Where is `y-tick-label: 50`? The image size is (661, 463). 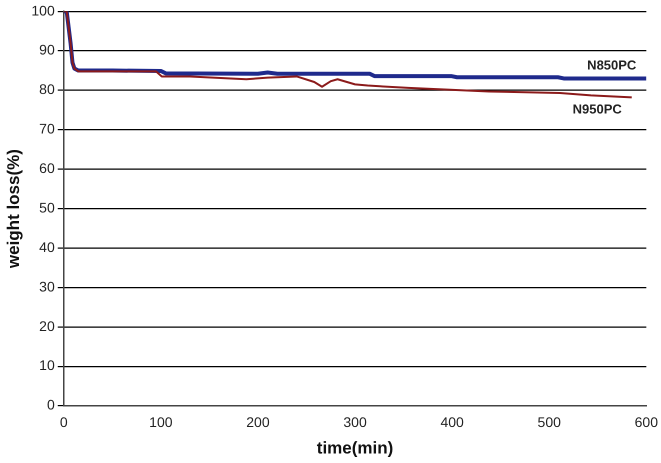
y-tick-label: 50 is located at coordinates (47, 207).